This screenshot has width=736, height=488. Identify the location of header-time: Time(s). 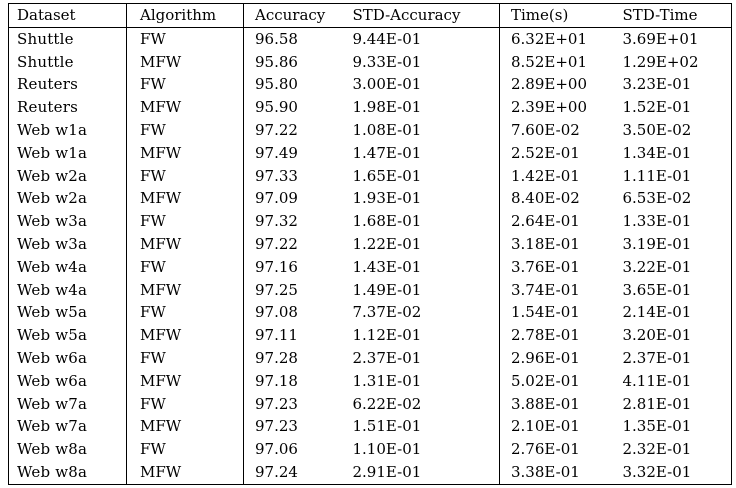
(555, 15).